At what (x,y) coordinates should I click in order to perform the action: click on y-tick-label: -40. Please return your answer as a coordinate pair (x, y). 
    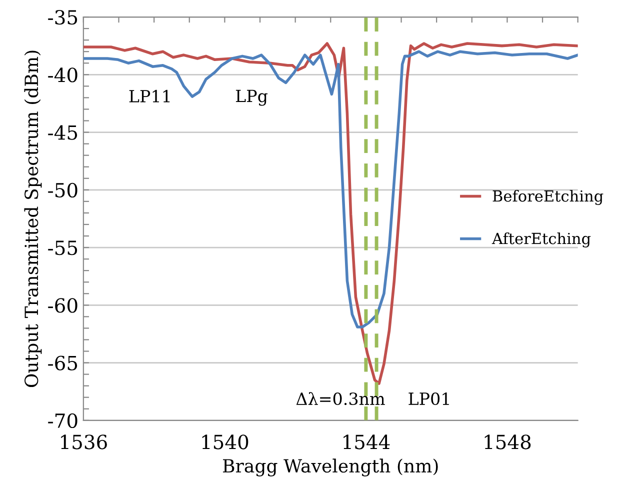
    Looking at the image, I should click on (63, 75).